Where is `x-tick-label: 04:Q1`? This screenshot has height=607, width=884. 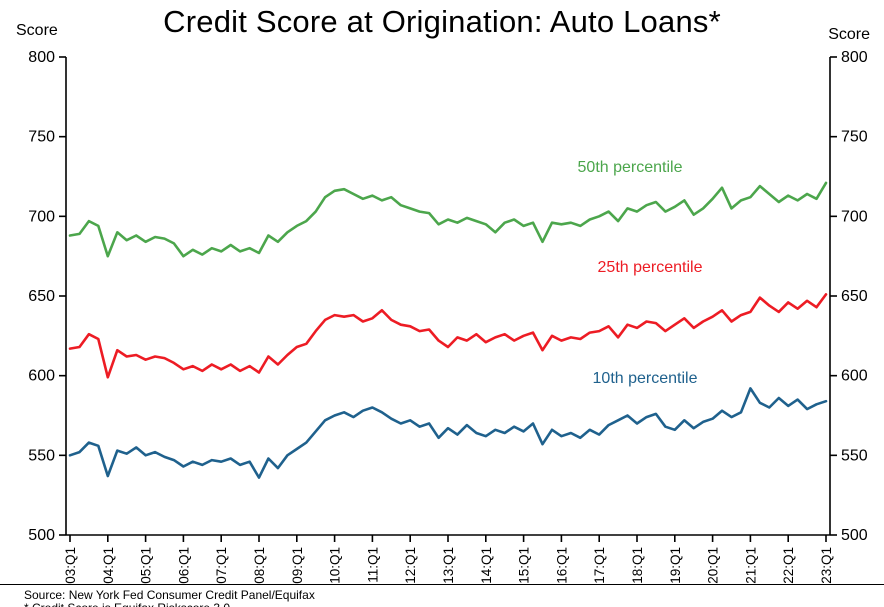 x-tick-label: 04:Q1 is located at coordinates (108, 565).